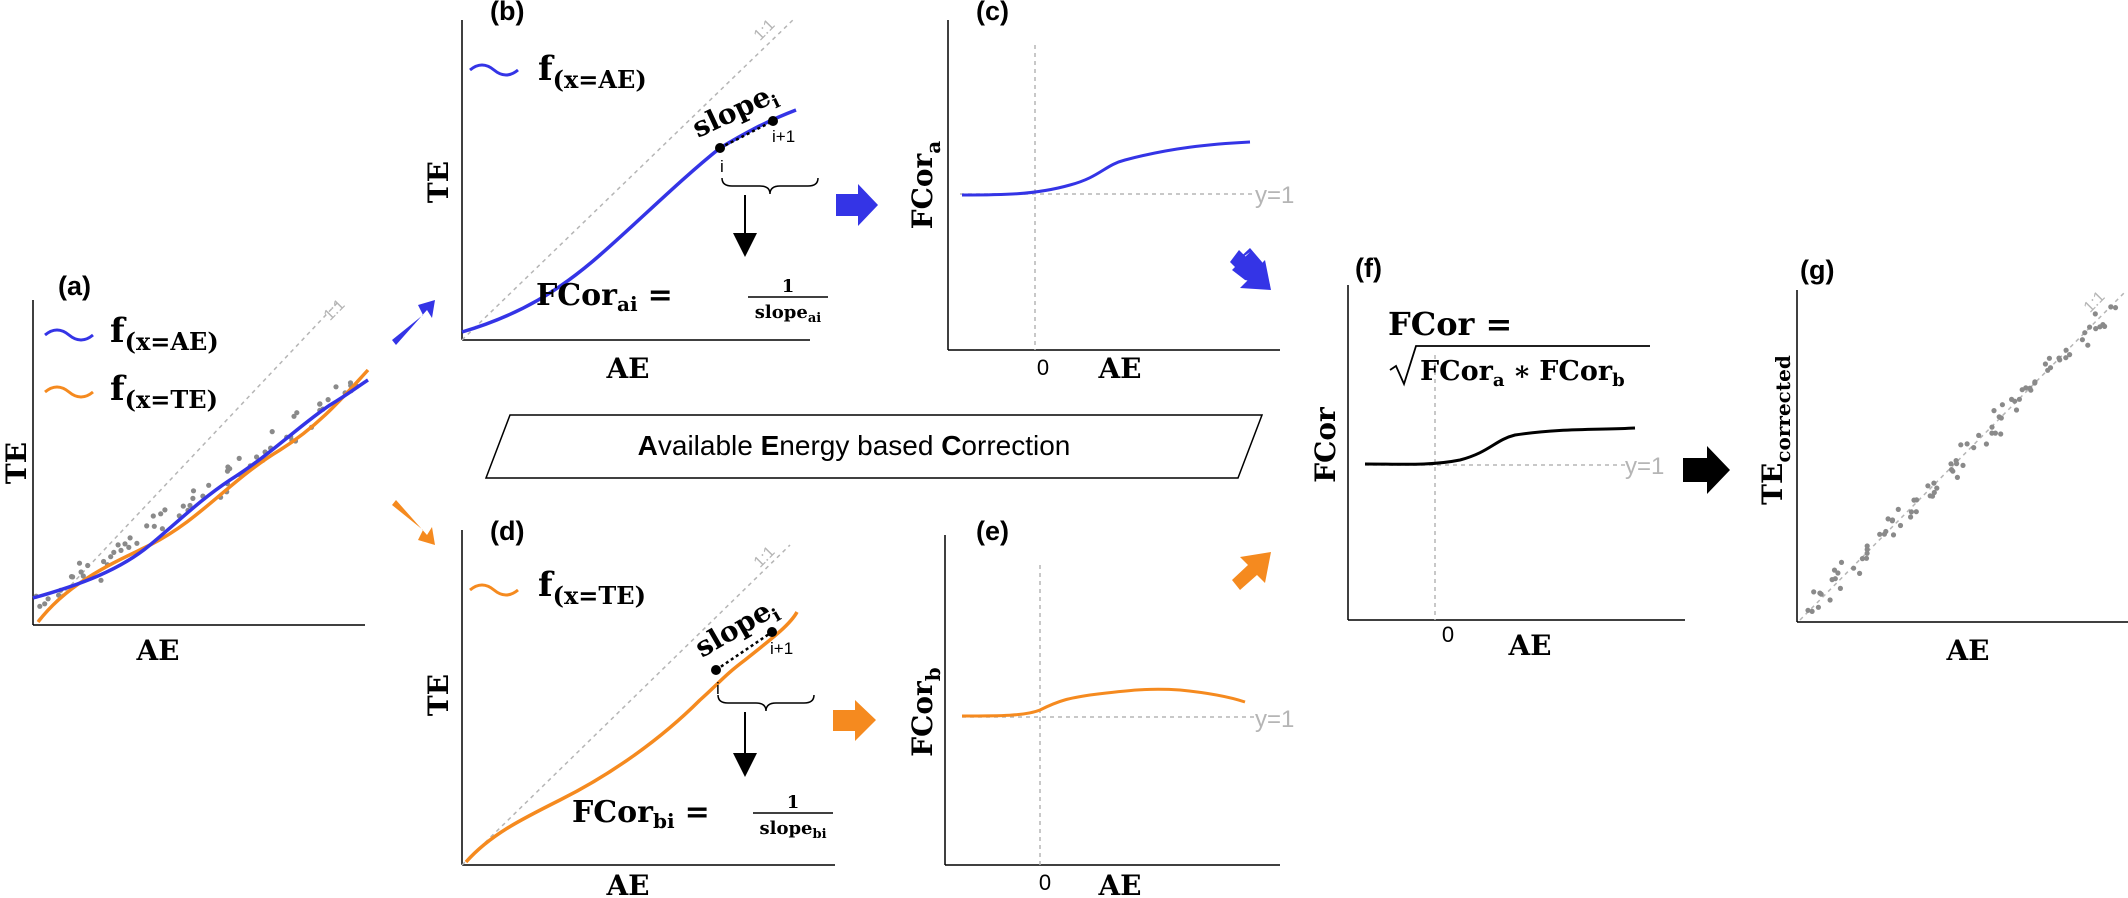 Image resolution: width=2128 pixels, height=898 pixels. What do you see at coordinates (765, 557) in the screenshot?
I see `panel-d-identity-label: 1:1` at bounding box center [765, 557].